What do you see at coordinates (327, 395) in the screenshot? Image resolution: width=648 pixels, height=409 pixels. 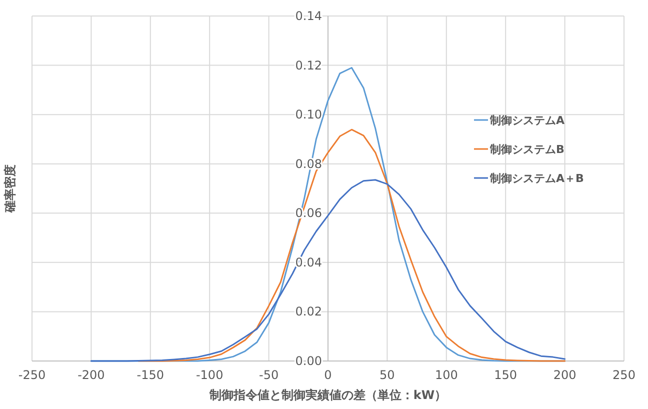 I see `x-axis-title: 制御指令値と制御実績値の差（単位：kW）` at bounding box center [327, 395].